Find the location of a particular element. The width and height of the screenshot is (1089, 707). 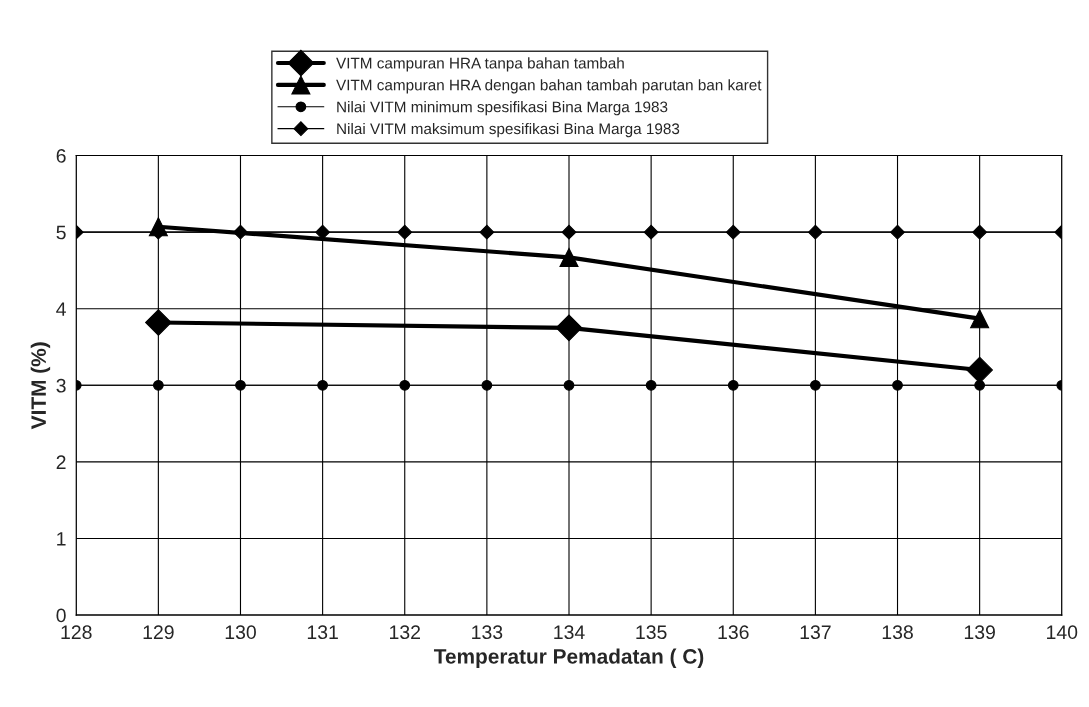

x-tick-label: 133 is located at coordinates (487, 632).